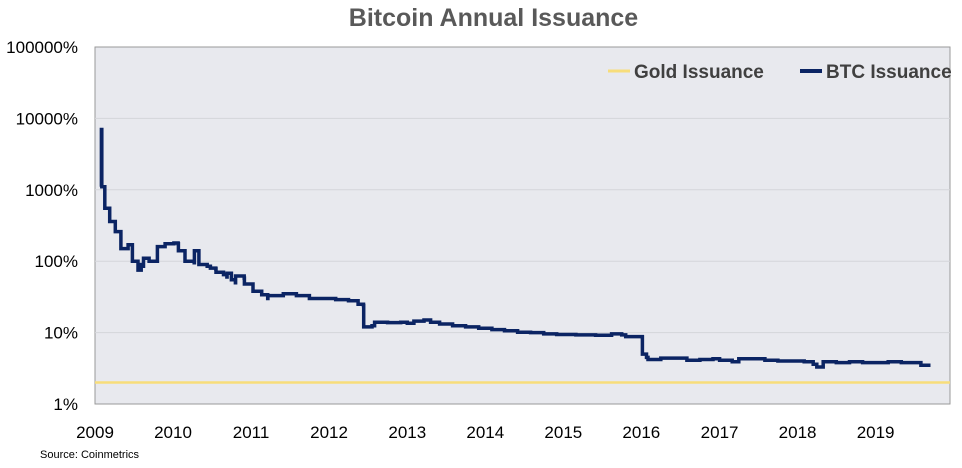 This screenshot has height=468, width=962. What do you see at coordinates (876, 432) in the screenshot?
I see `x-tick-label: 2019` at bounding box center [876, 432].